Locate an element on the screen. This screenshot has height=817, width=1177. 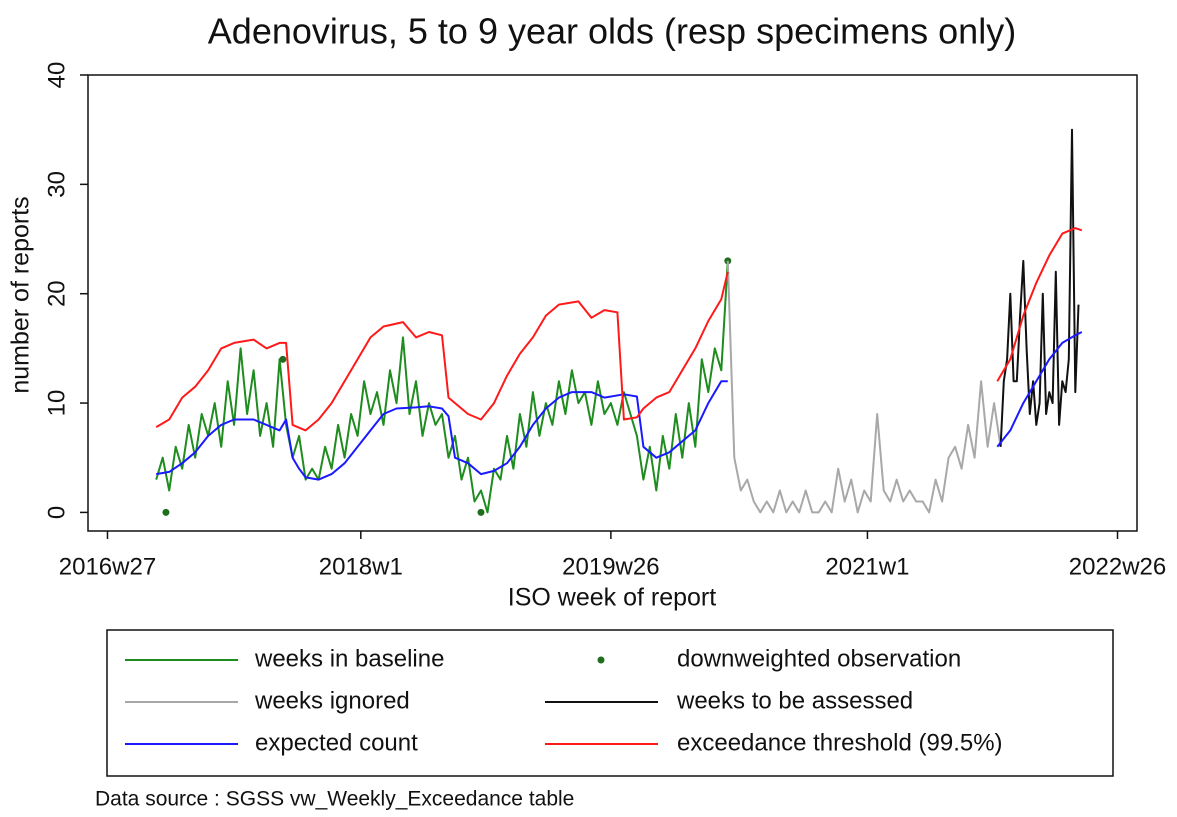
y-tick-label: 40 is located at coordinates (56, 75).